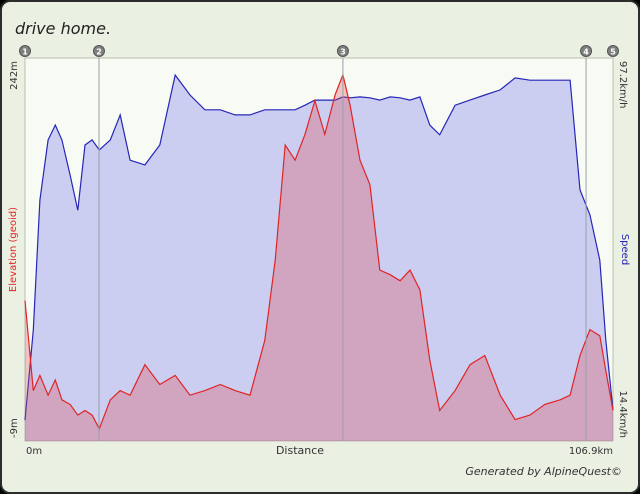 The width and height of the screenshot is (640, 494). Describe the element at coordinates (13, 249) in the screenshot. I see `axis-title: Elevation (geoid)` at that location.